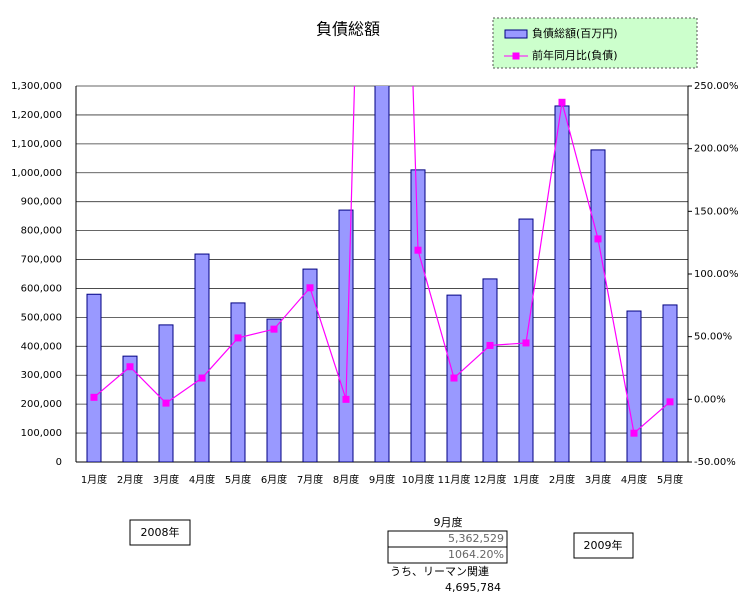 The image size is (755, 606). What do you see at coordinates (575, 55) in the screenshot?
I see `legend-label: 前年同月比(負債)` at bounding box center [575, 55].